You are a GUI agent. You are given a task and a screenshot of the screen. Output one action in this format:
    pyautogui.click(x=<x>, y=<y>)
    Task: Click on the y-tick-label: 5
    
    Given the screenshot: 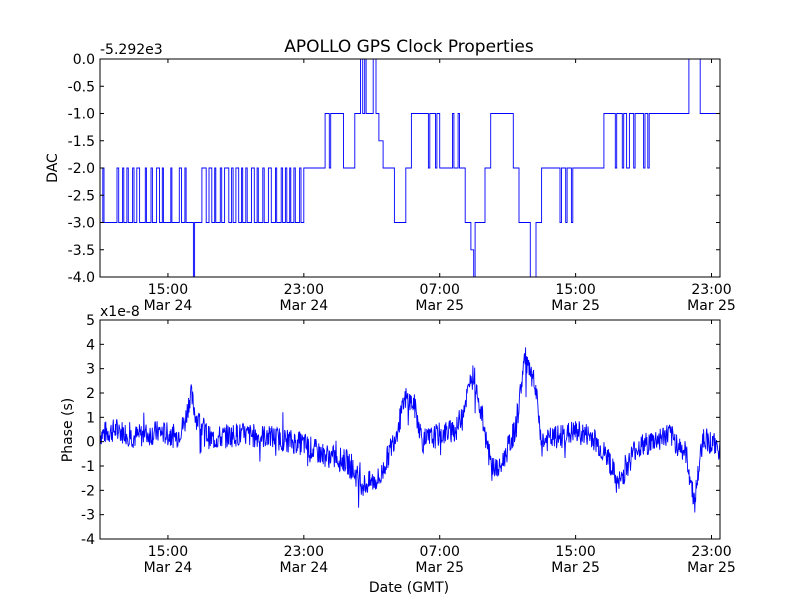 What is the action you would take?
    pyautogui.click(x=90, y=321)
    